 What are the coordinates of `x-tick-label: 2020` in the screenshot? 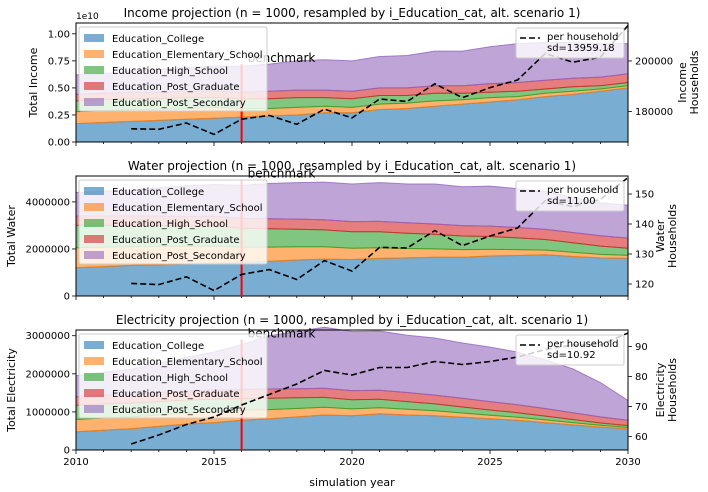 It's located at (351, 462).